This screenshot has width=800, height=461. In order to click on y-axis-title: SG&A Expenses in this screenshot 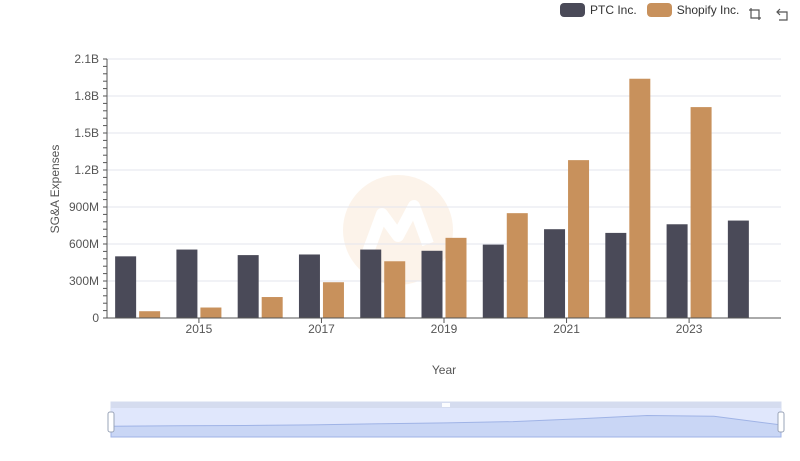, I will do `click(55, 189)`.